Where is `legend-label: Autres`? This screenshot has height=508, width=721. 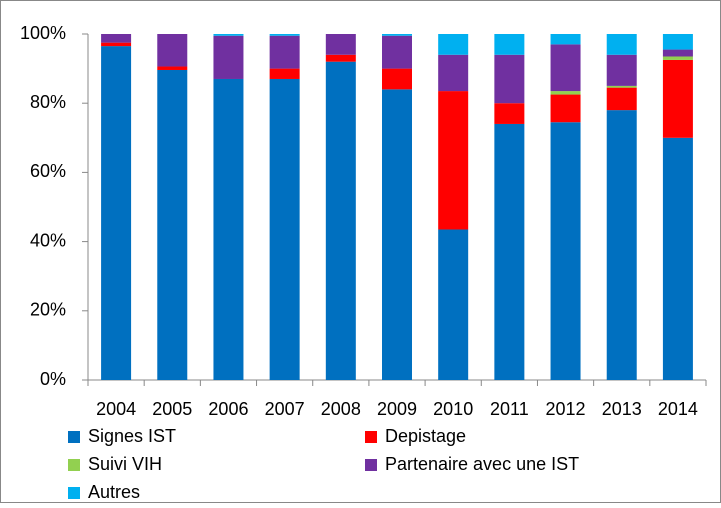 legend-label: Autres is located at coordinates (114, 492).